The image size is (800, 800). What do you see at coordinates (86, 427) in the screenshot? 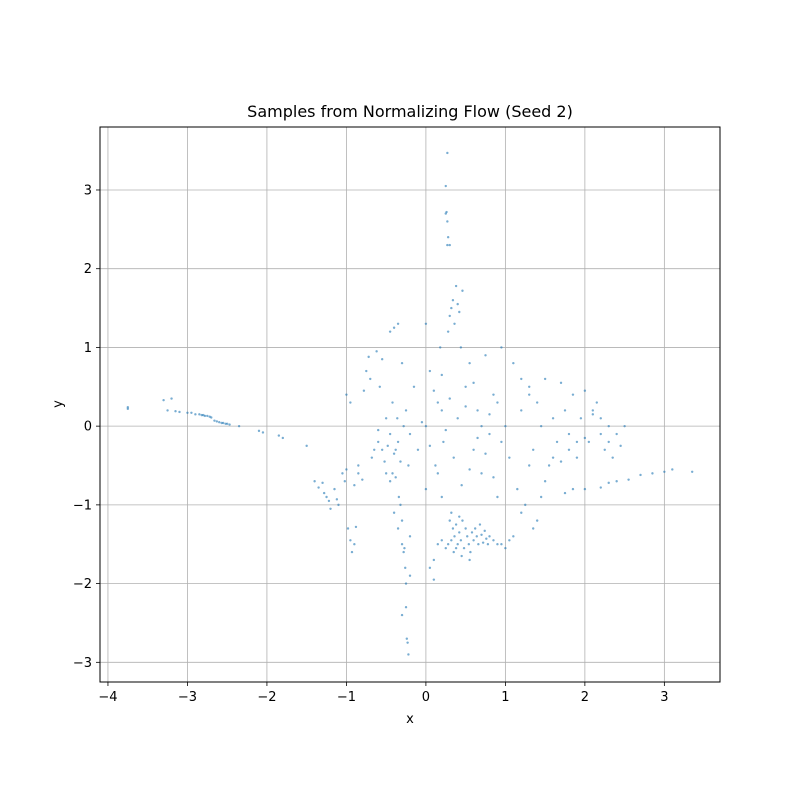
I see `y-axis-ticks: −3 −2 −1 0 1 2 3` at bounding box center [86, 427].